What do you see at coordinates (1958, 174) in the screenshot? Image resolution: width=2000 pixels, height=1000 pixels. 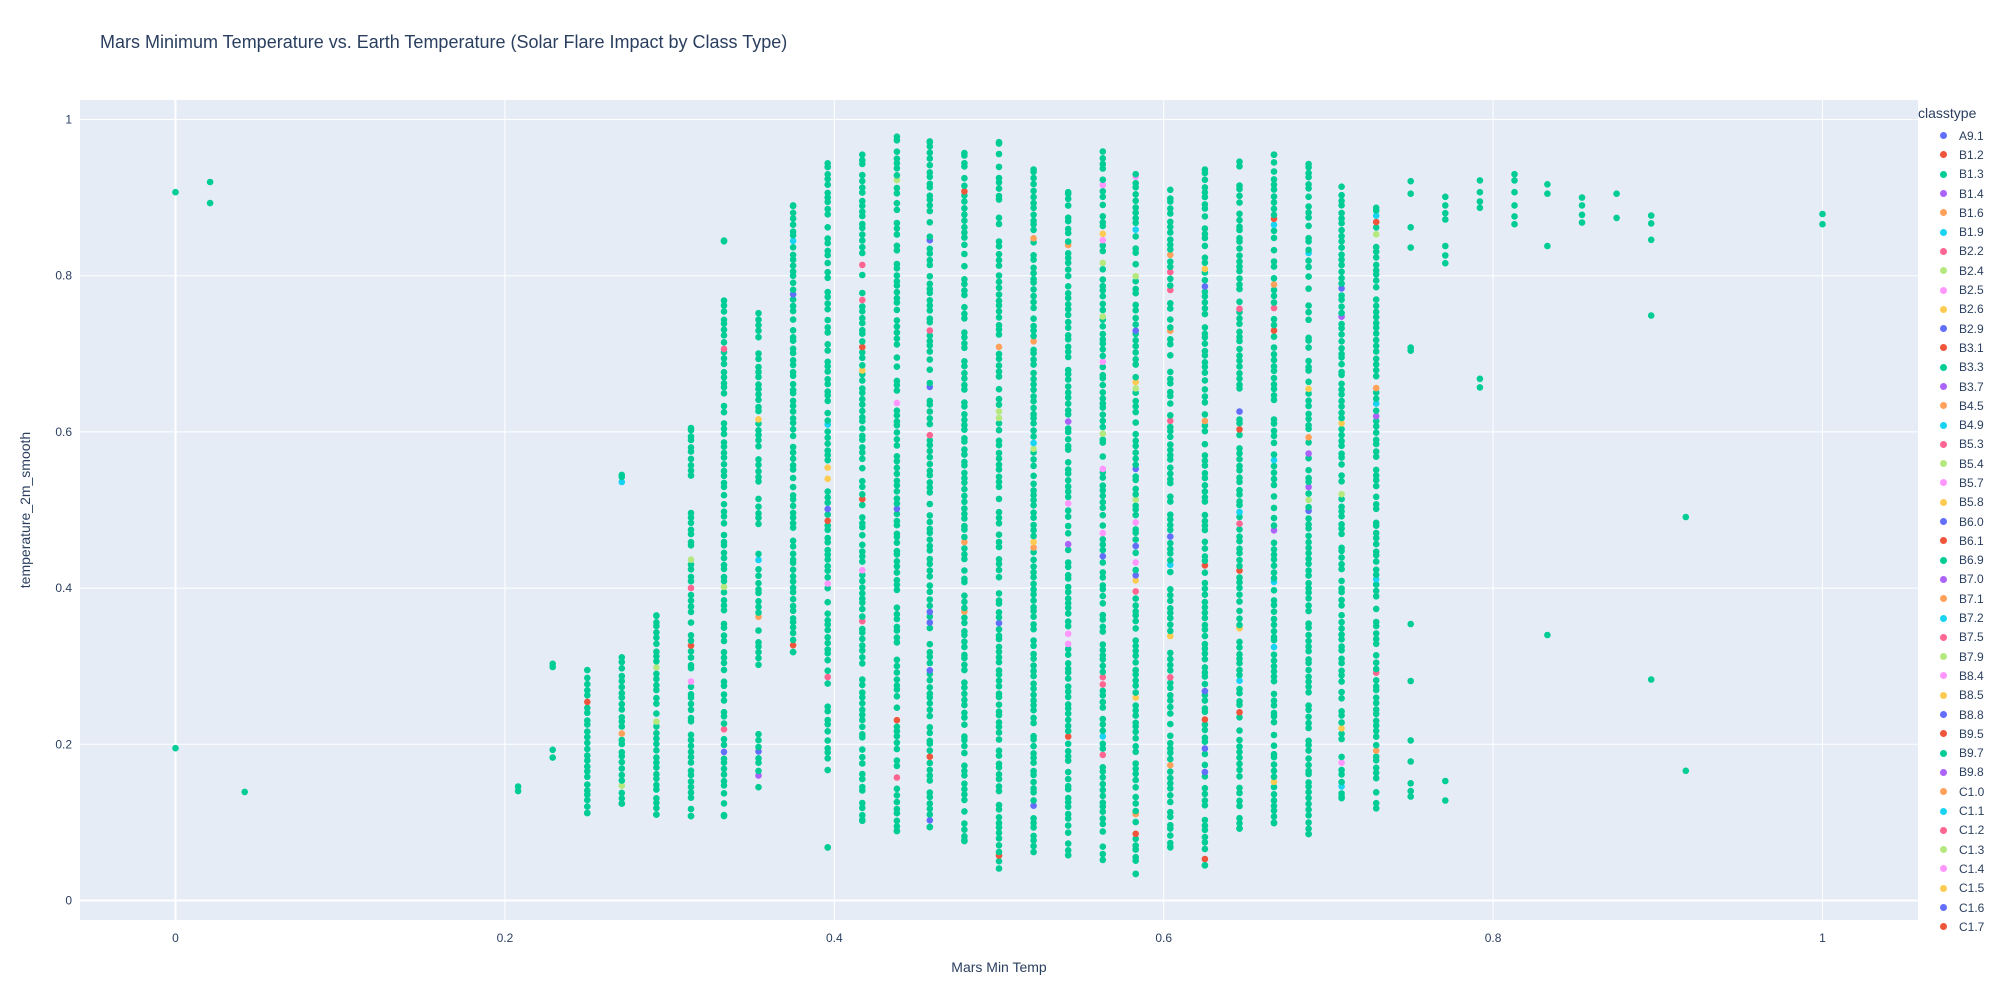 I see `legend-item-B1.3: B1.3` at bounding box center [1958, 174].